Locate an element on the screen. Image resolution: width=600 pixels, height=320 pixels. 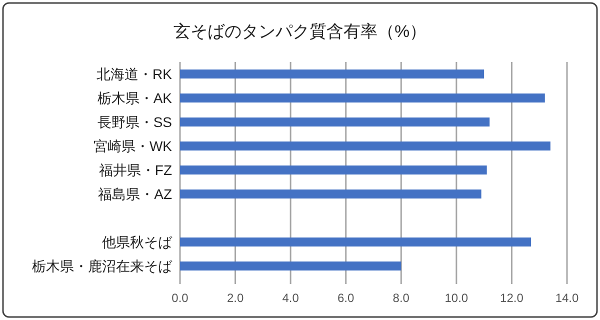
x-tick-label: 10.0 is located at coordinates (456, 298).